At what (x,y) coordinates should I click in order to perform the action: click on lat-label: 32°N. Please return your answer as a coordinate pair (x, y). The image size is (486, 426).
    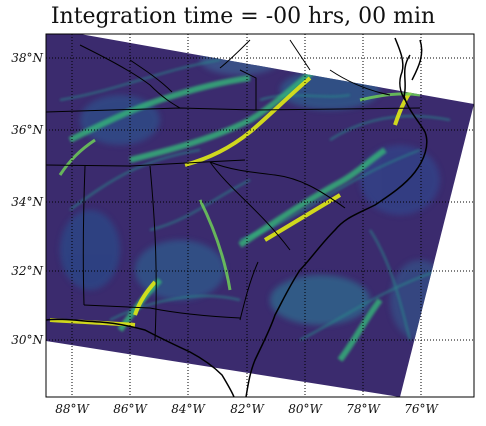
    Looking at the image, I should click on (27, 271).